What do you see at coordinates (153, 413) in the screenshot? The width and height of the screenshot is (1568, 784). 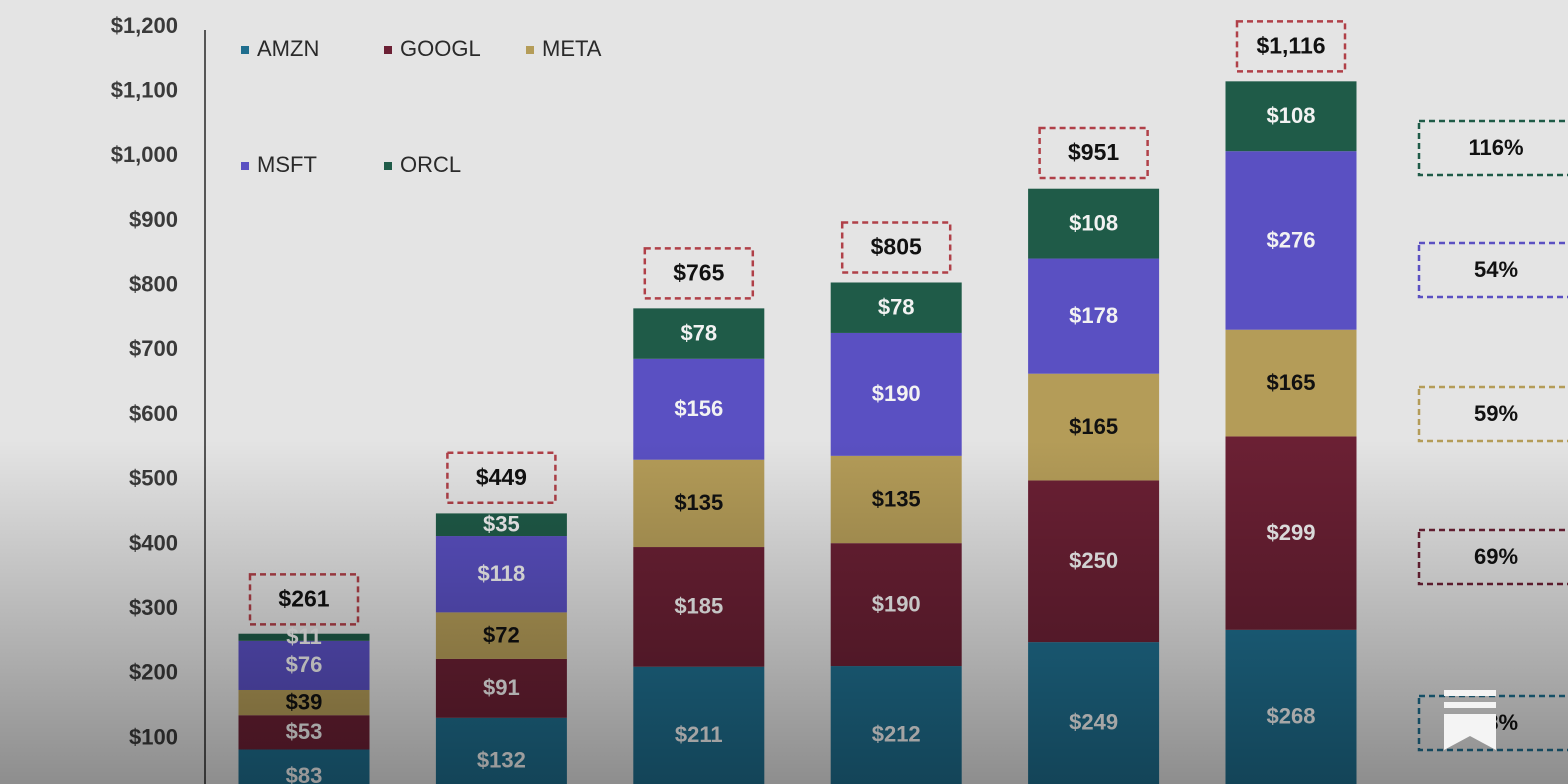 I see `y-tick-label: $600` at bounding box center [153, 413].